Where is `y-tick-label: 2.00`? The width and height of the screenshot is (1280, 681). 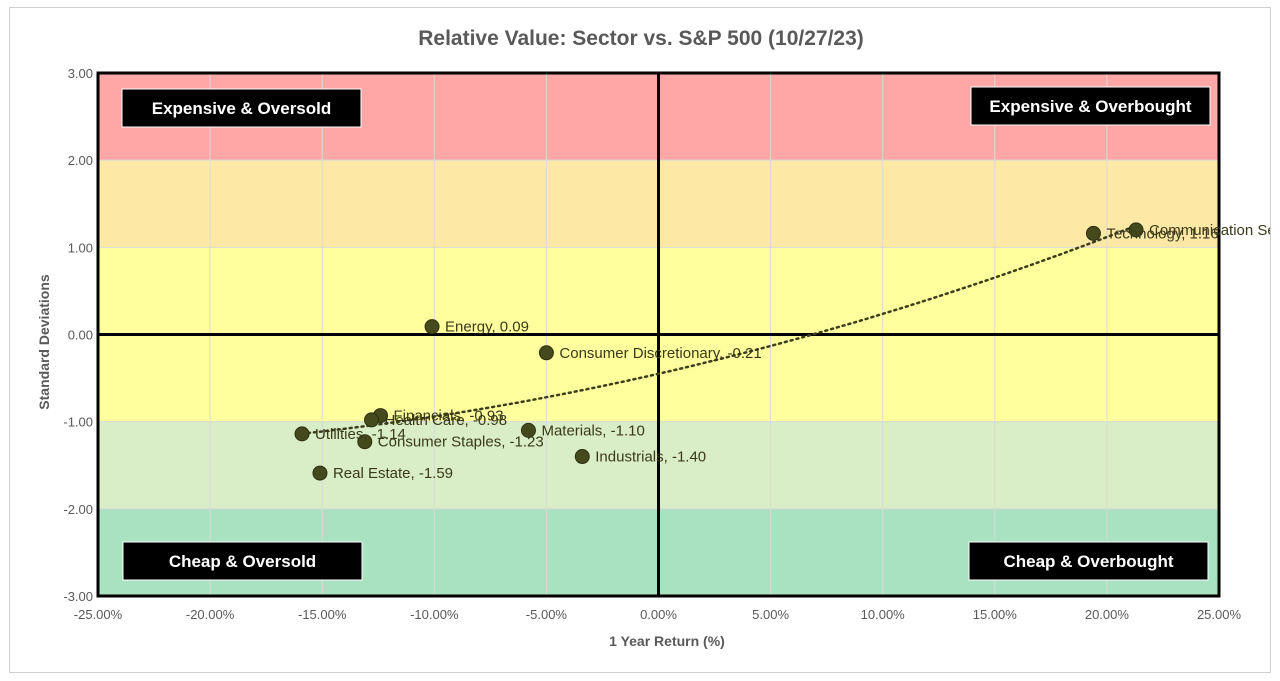
y-tick-label: 2.00 is located at coordinates (80, 160).